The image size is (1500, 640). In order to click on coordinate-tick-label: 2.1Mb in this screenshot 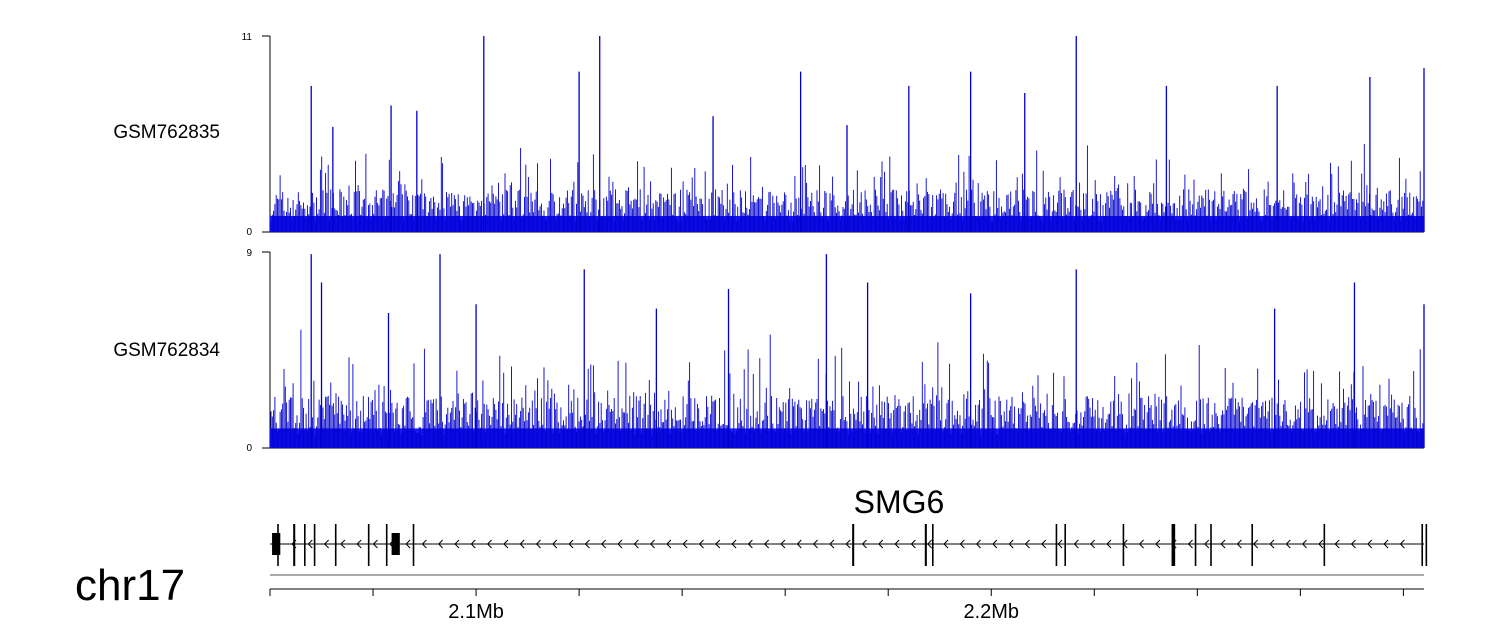, I will do `click(476, 612)`.